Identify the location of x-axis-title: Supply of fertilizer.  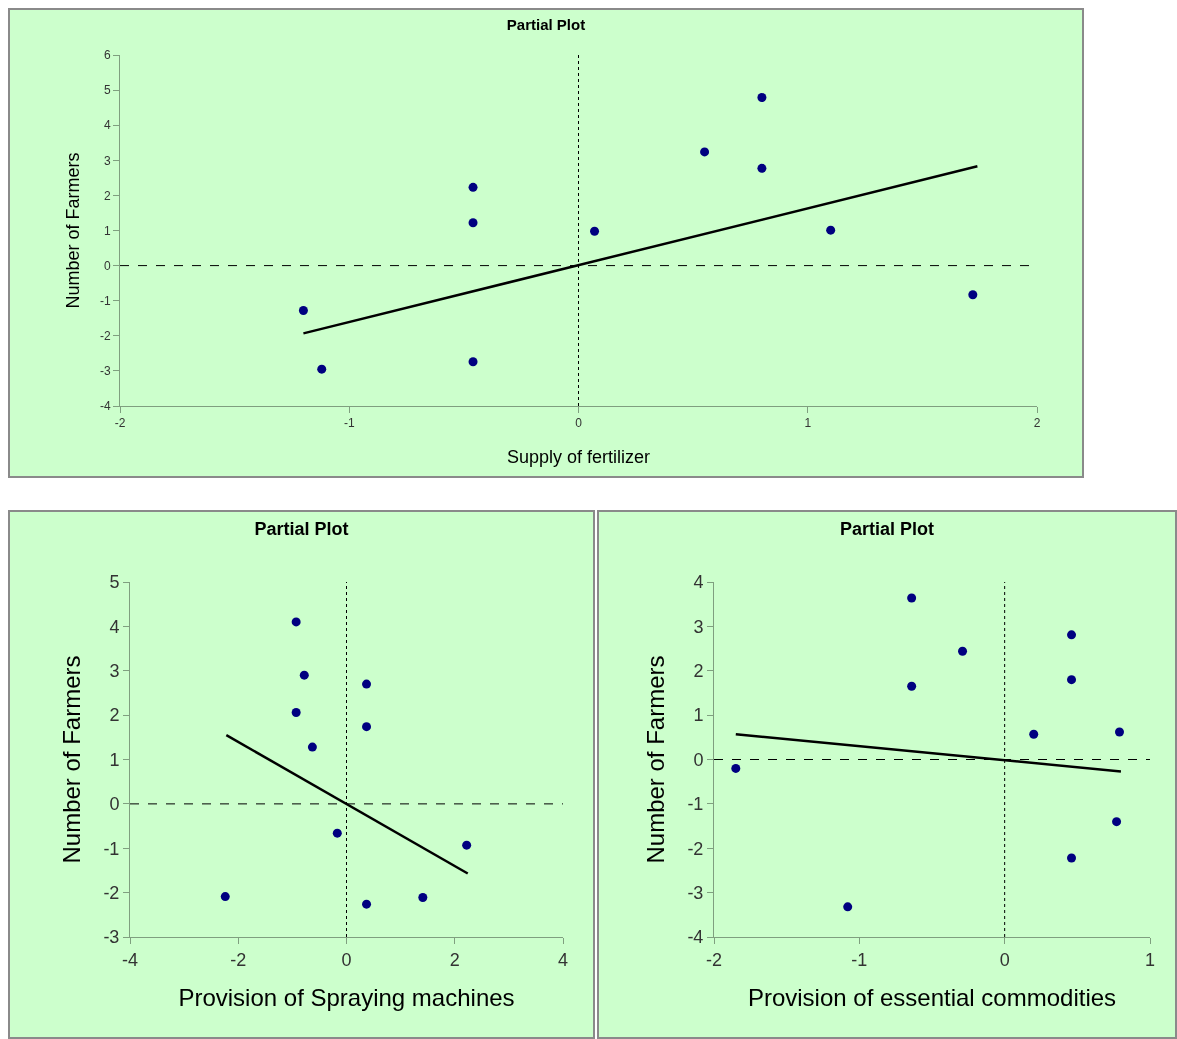
(578, 456).